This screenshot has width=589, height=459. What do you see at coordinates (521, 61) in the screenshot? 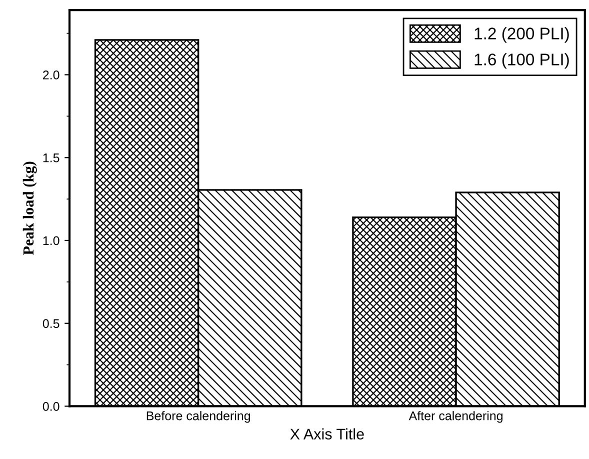
I see `legend-label: 1.6 (100 PLI)` at bounding box center [521, 61].